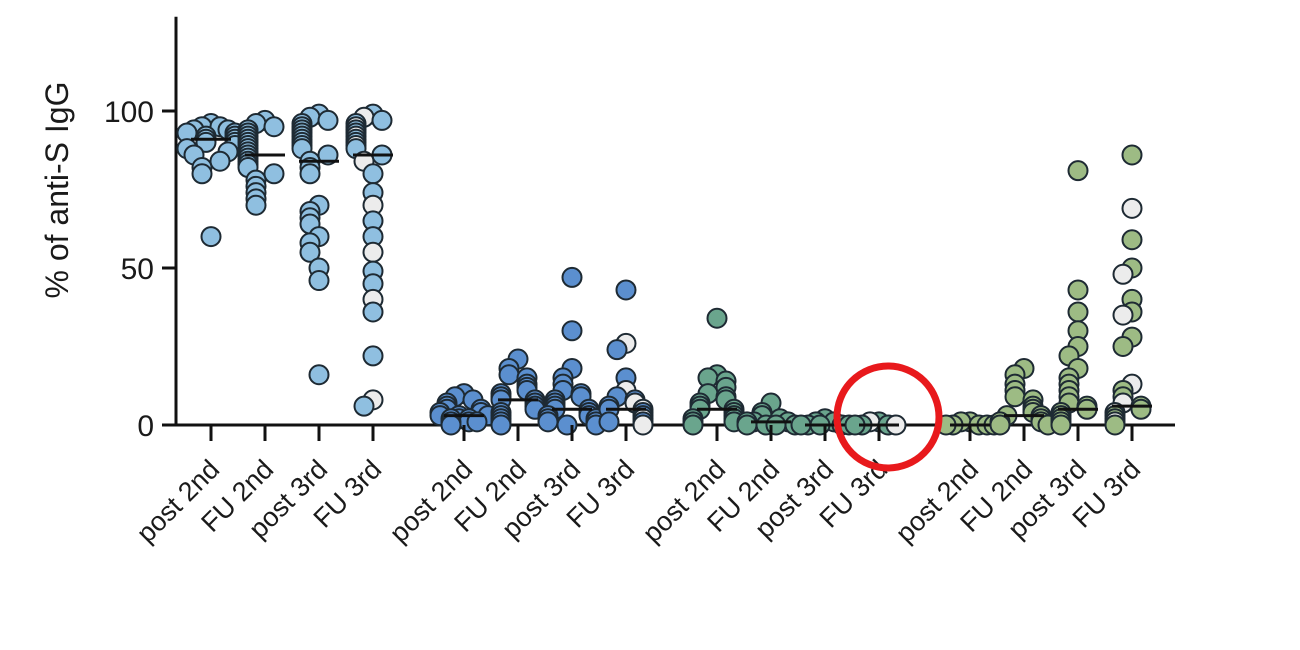 The height and width of the screenshot is (650, 1300). Describe the element at coordinates (145, 426) in the screenshot. I see `y-tick-label: 0` at that location.